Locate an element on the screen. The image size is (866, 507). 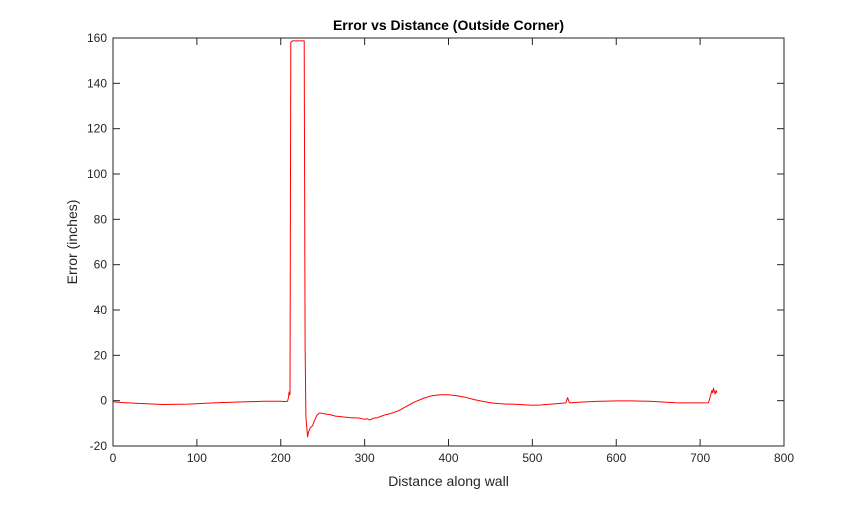
y-tick-label: 0 is located at coordinates (103, 401).